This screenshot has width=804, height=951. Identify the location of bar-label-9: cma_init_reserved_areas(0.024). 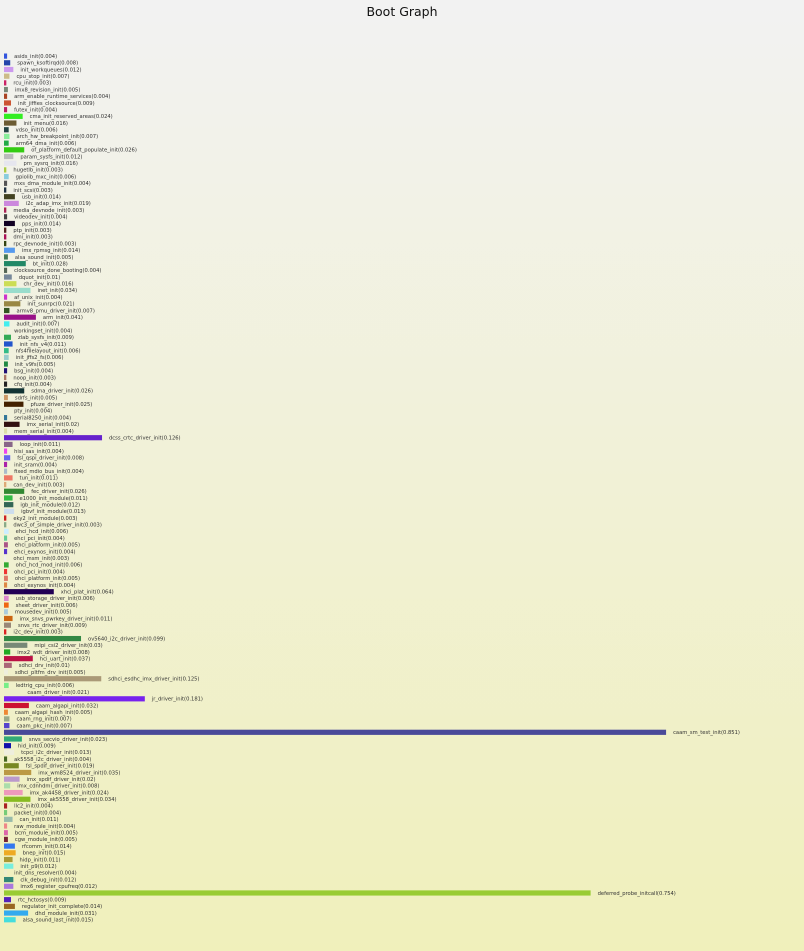
(71, 117).